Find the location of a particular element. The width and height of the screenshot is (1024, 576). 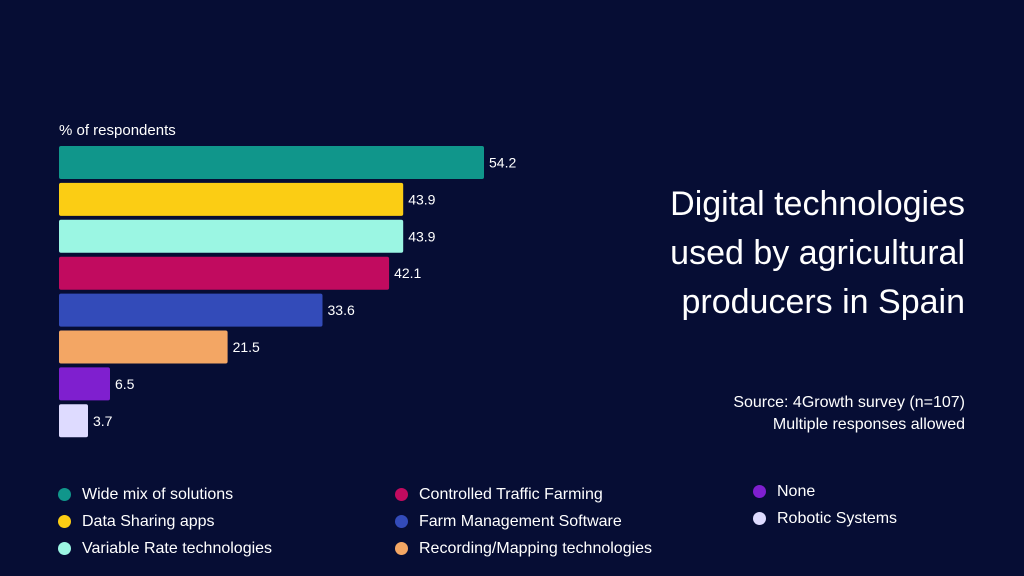

data-label: 6.5 is located at coordinates (125, 384).